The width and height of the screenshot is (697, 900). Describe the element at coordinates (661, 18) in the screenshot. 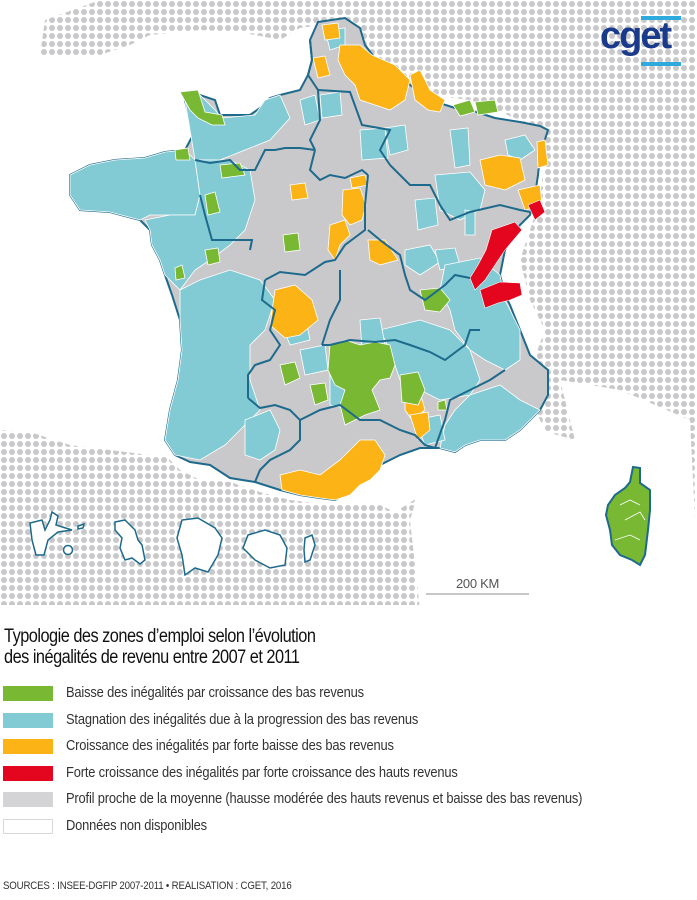

I see `logo-bar-top` at that location.